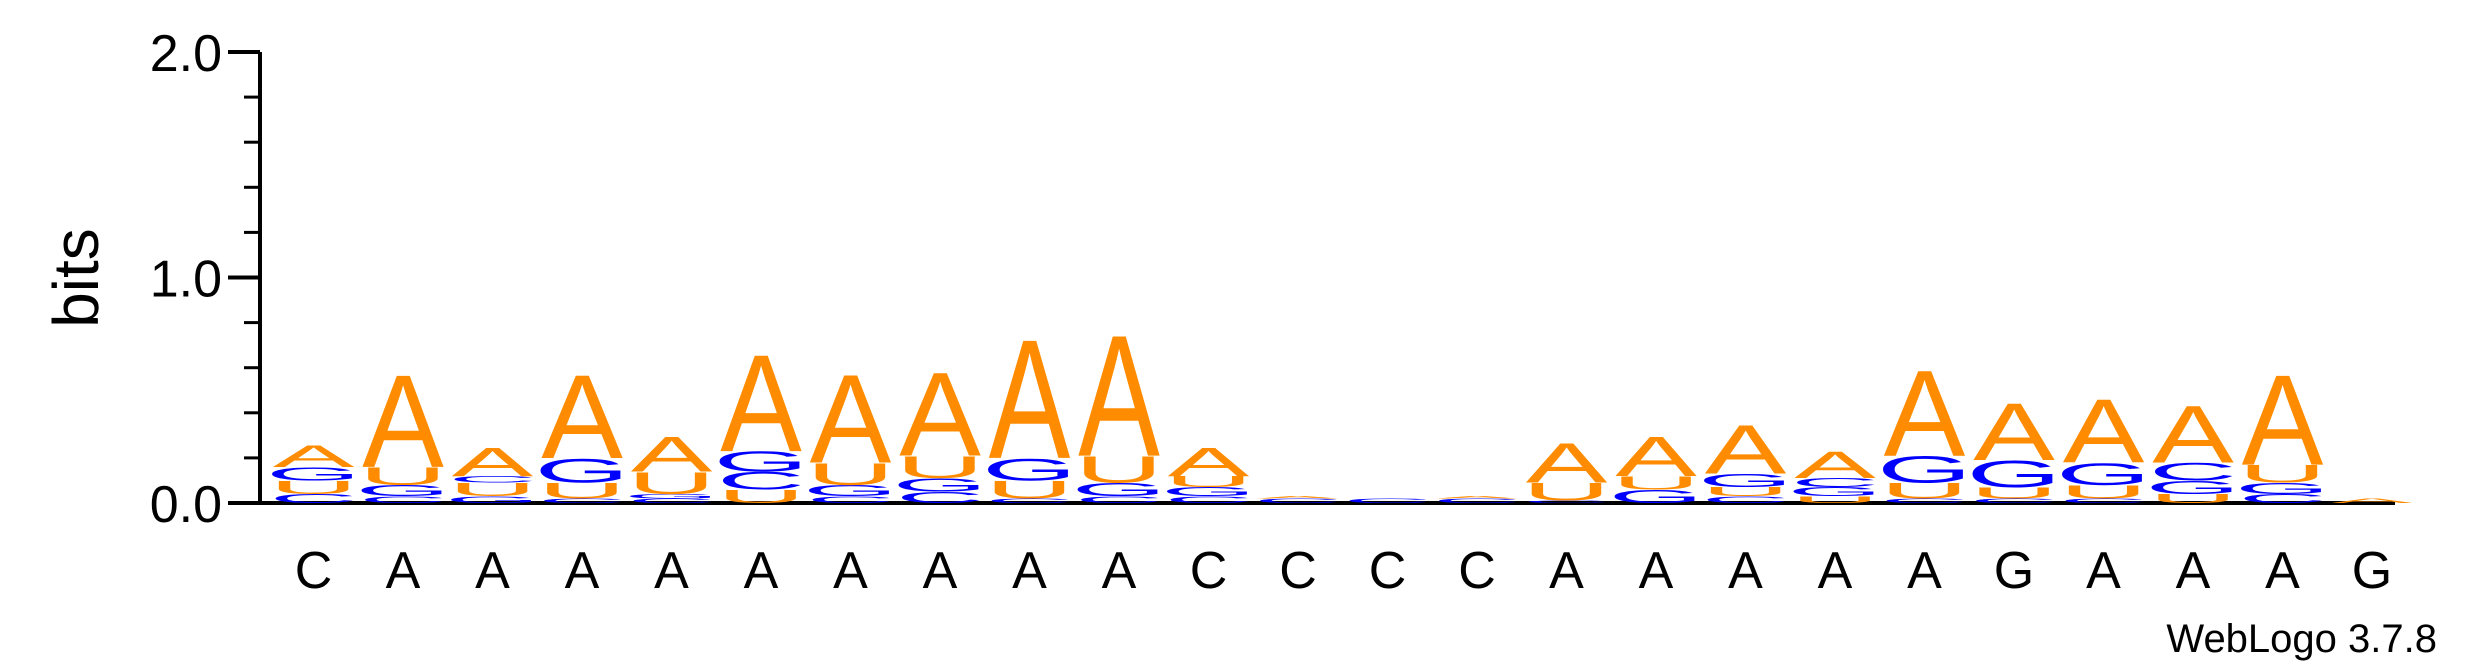 The height and width of the screenshot is (667, 2475). I want to click on y-major-ticks: 0.0 1.0 2.0, so click(205, 279).